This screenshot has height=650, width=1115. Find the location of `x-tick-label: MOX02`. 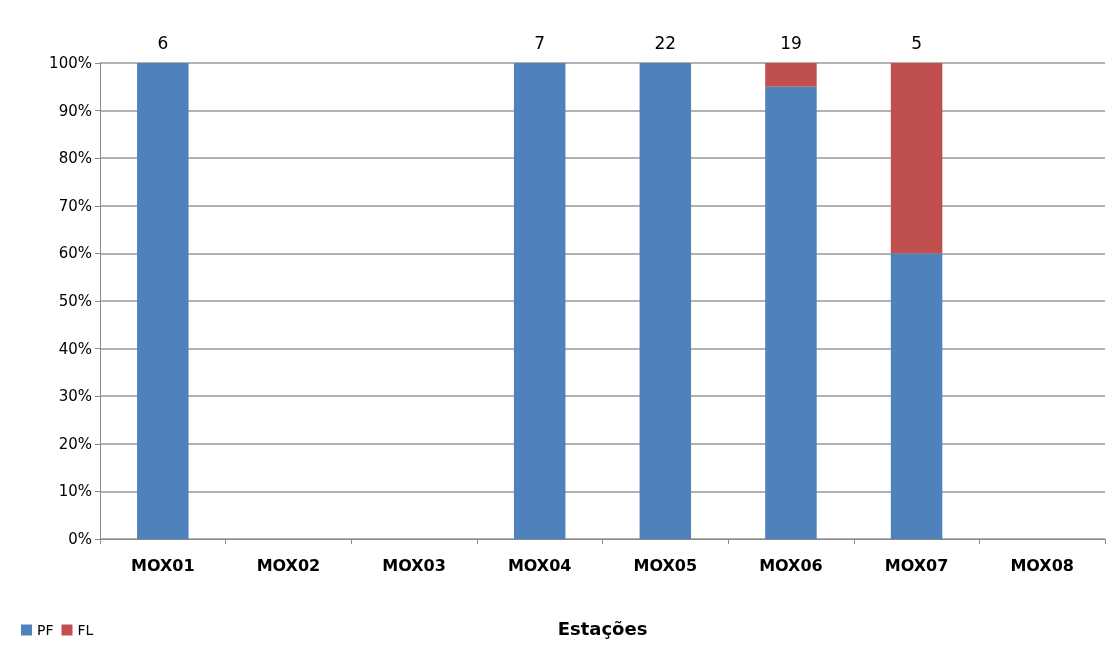

x-tick-label: MOX02 is located at coordinates (288, 565).